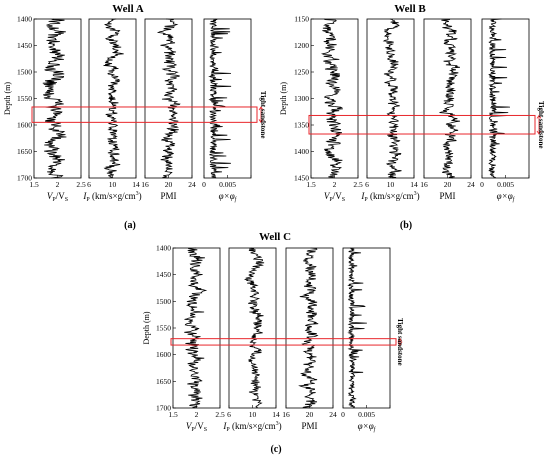 This screenshot has width=550, height=457. I want to click on y-tick-label: 1250, so click(301, 72).